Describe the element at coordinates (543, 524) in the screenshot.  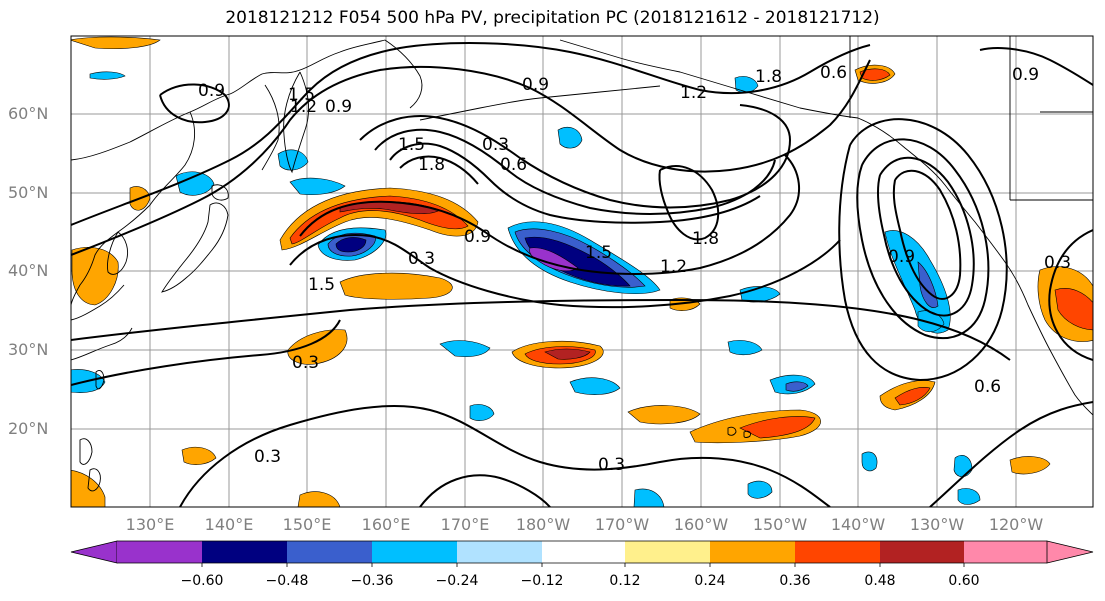
I see `longitude-label: 180°W` at that location.